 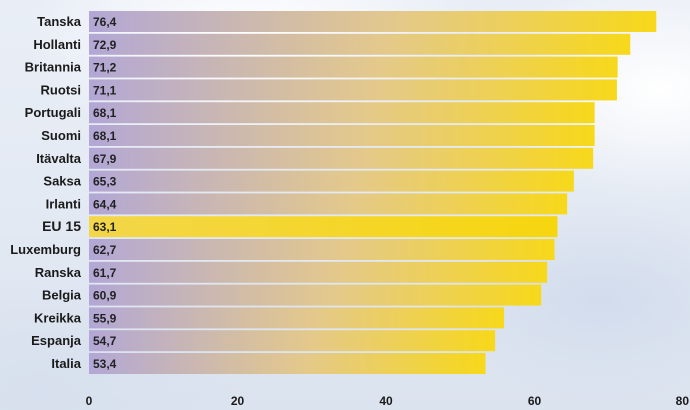 What do you see at coordinates (353, 90) in the screenshot?
I see `bar-ruotsi` at bounding box center [353, 90].